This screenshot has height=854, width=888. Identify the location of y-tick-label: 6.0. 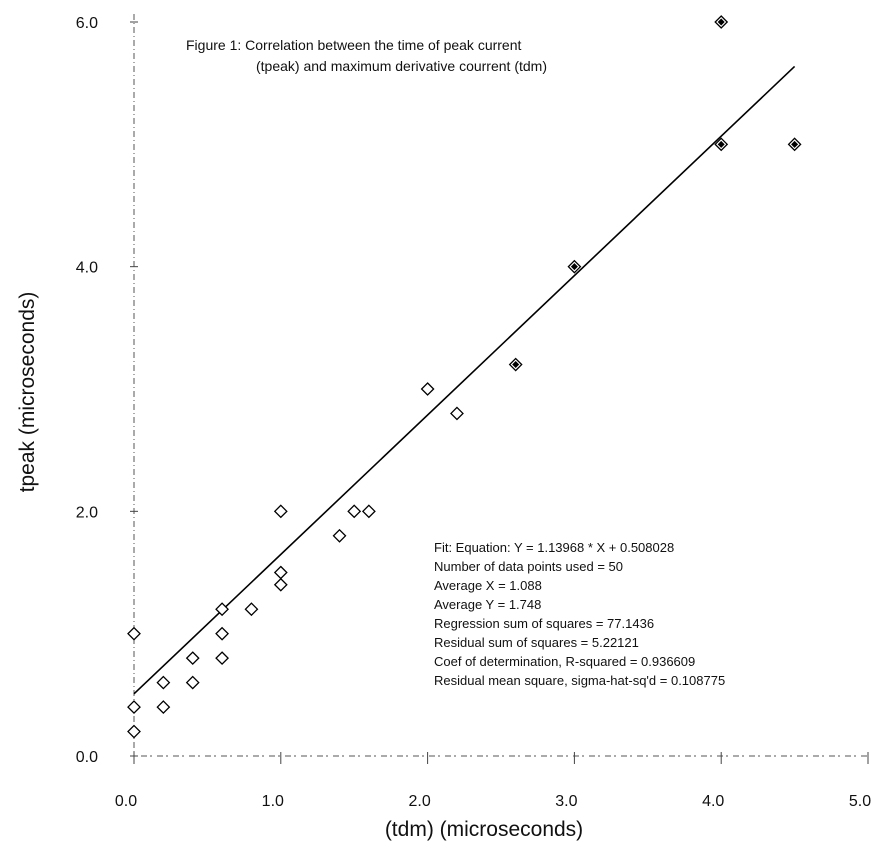
(87, 23).